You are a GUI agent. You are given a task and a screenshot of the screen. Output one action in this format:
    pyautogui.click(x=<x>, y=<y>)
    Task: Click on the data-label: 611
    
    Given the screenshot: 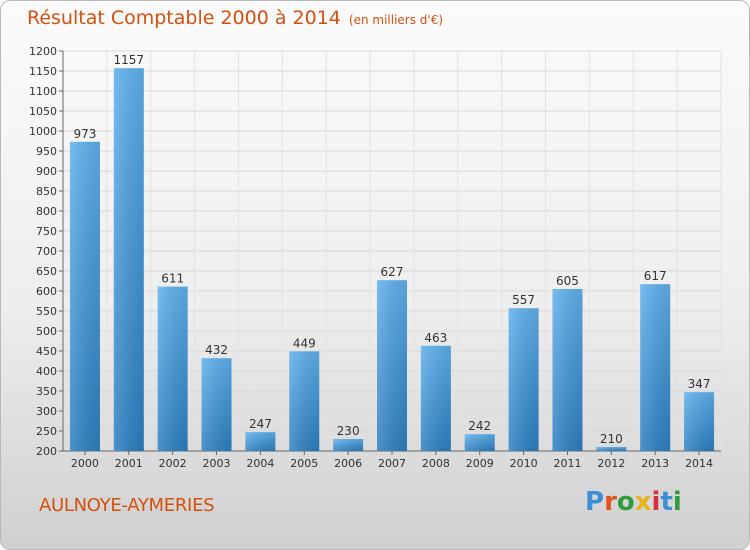 What is the action you would take?
    pyautogui.click(x=172, y=279)
    